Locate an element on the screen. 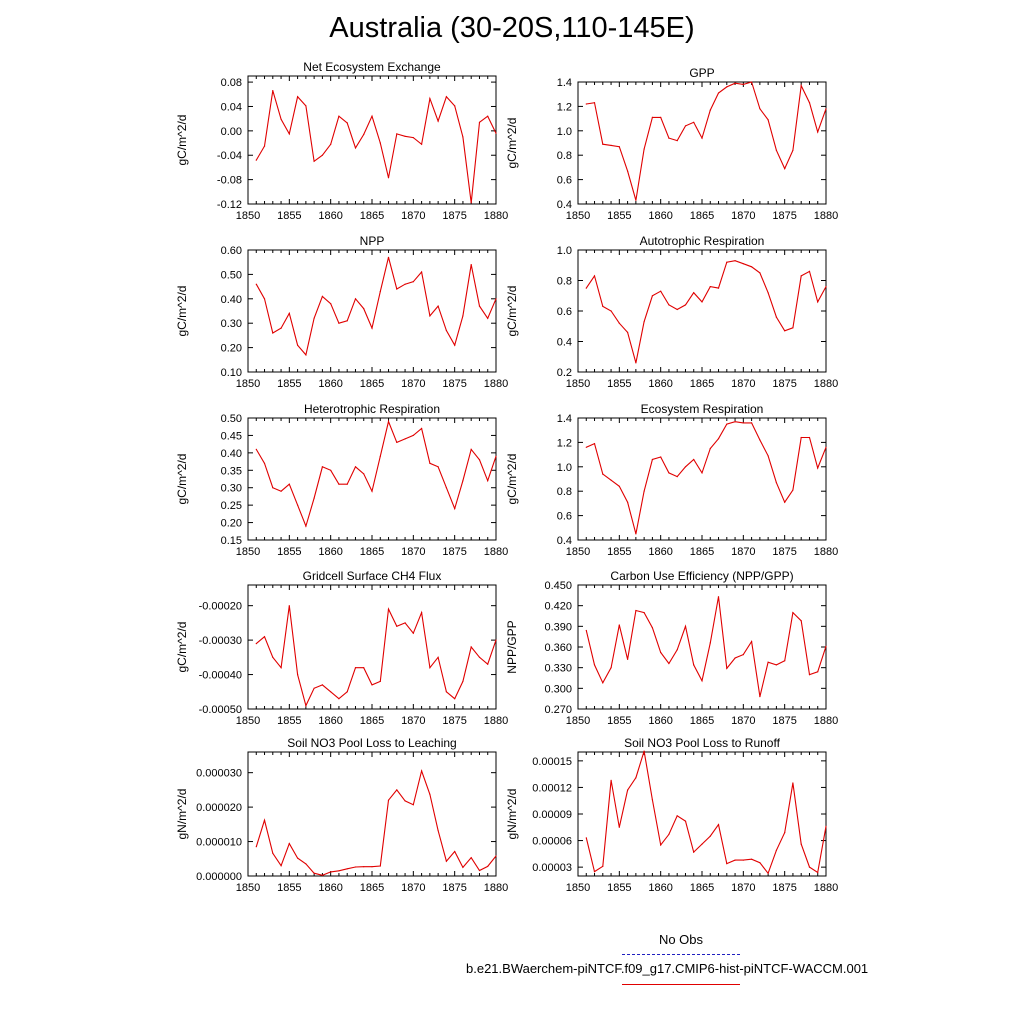 The height and width of the screenshot is (1024, 1024). x-tick-label: 1850 is located at coordinates (578, 888).